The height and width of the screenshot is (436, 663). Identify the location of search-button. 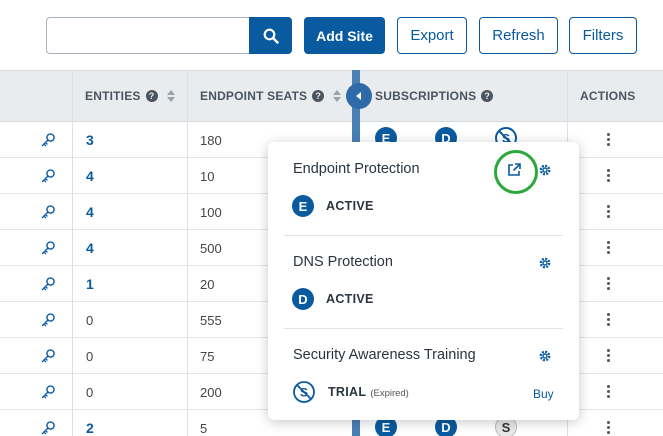
(270, 35).